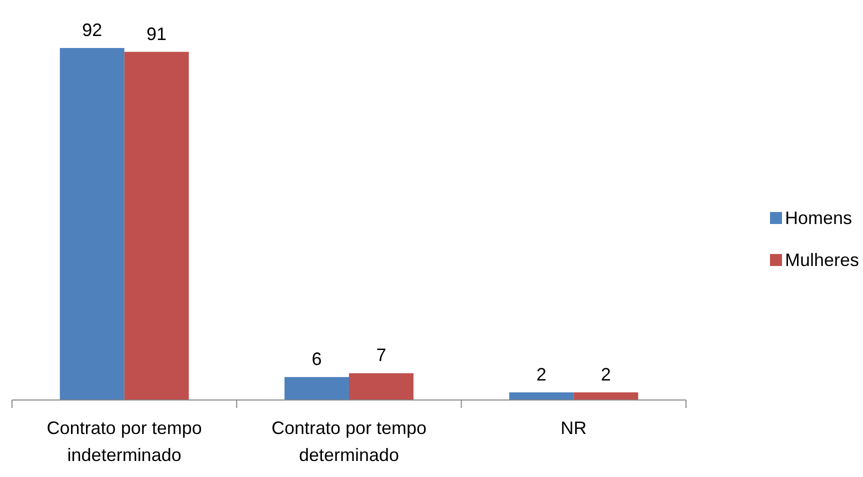 The image size is (863, 477). Describe the element at coordinates (124, 441) in the screenshot. I see `x-tick-label: Contrato por tempo indeterminado` at that location.